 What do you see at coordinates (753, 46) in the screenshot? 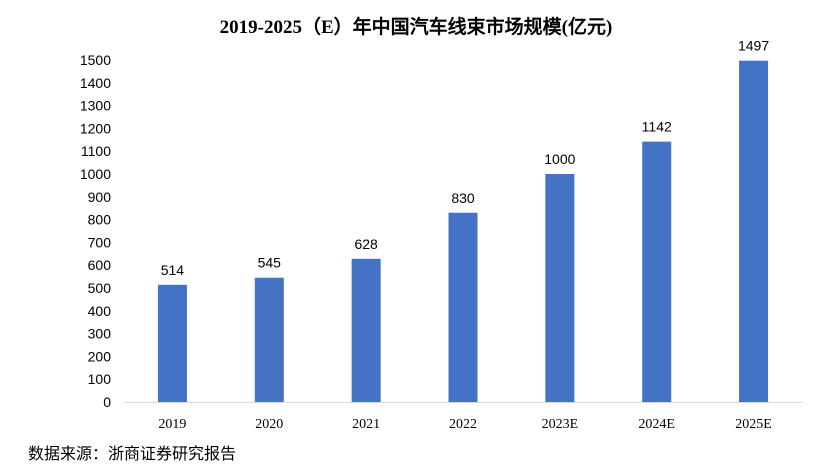
I see `data-label: 1497` at bounding box center [753, 46].